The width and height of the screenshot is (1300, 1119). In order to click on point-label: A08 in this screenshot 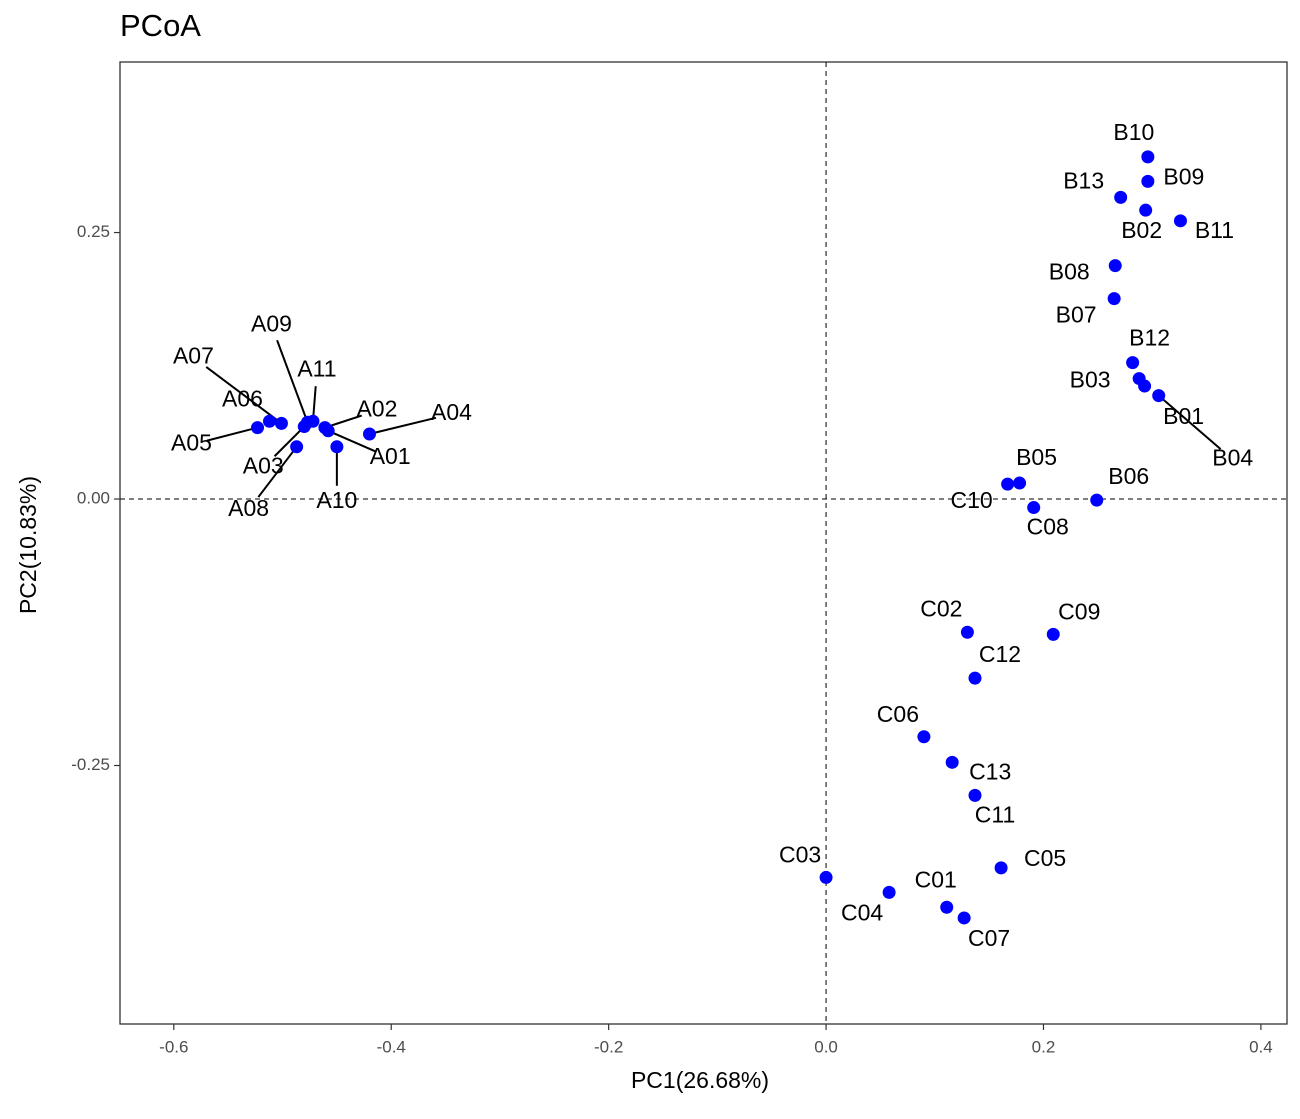, I will do `click(248, 508)`.